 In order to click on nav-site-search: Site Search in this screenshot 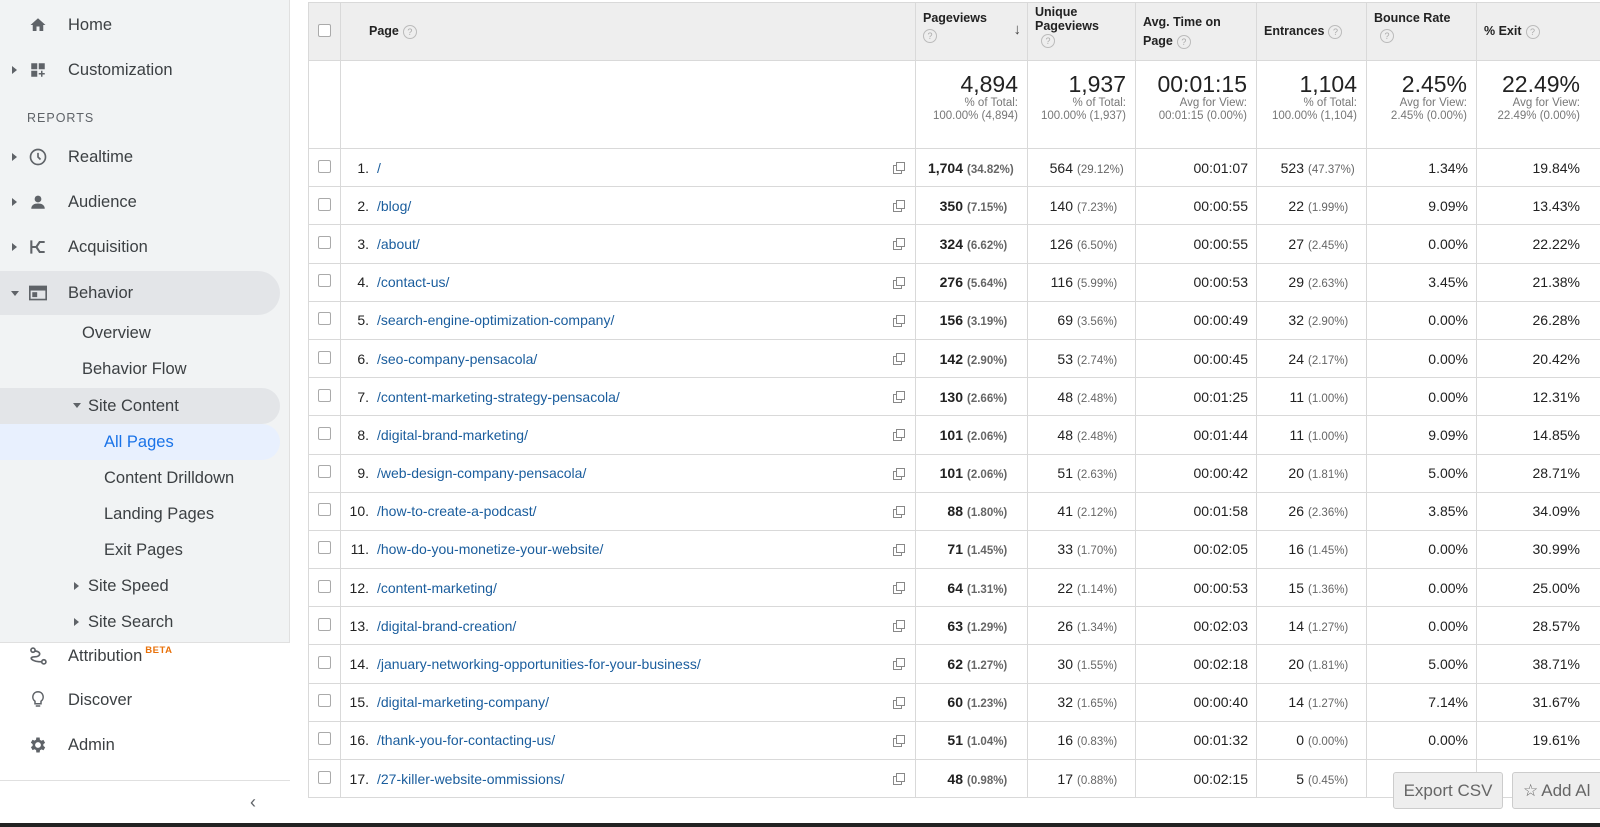, I will do `click(140, 622)`.